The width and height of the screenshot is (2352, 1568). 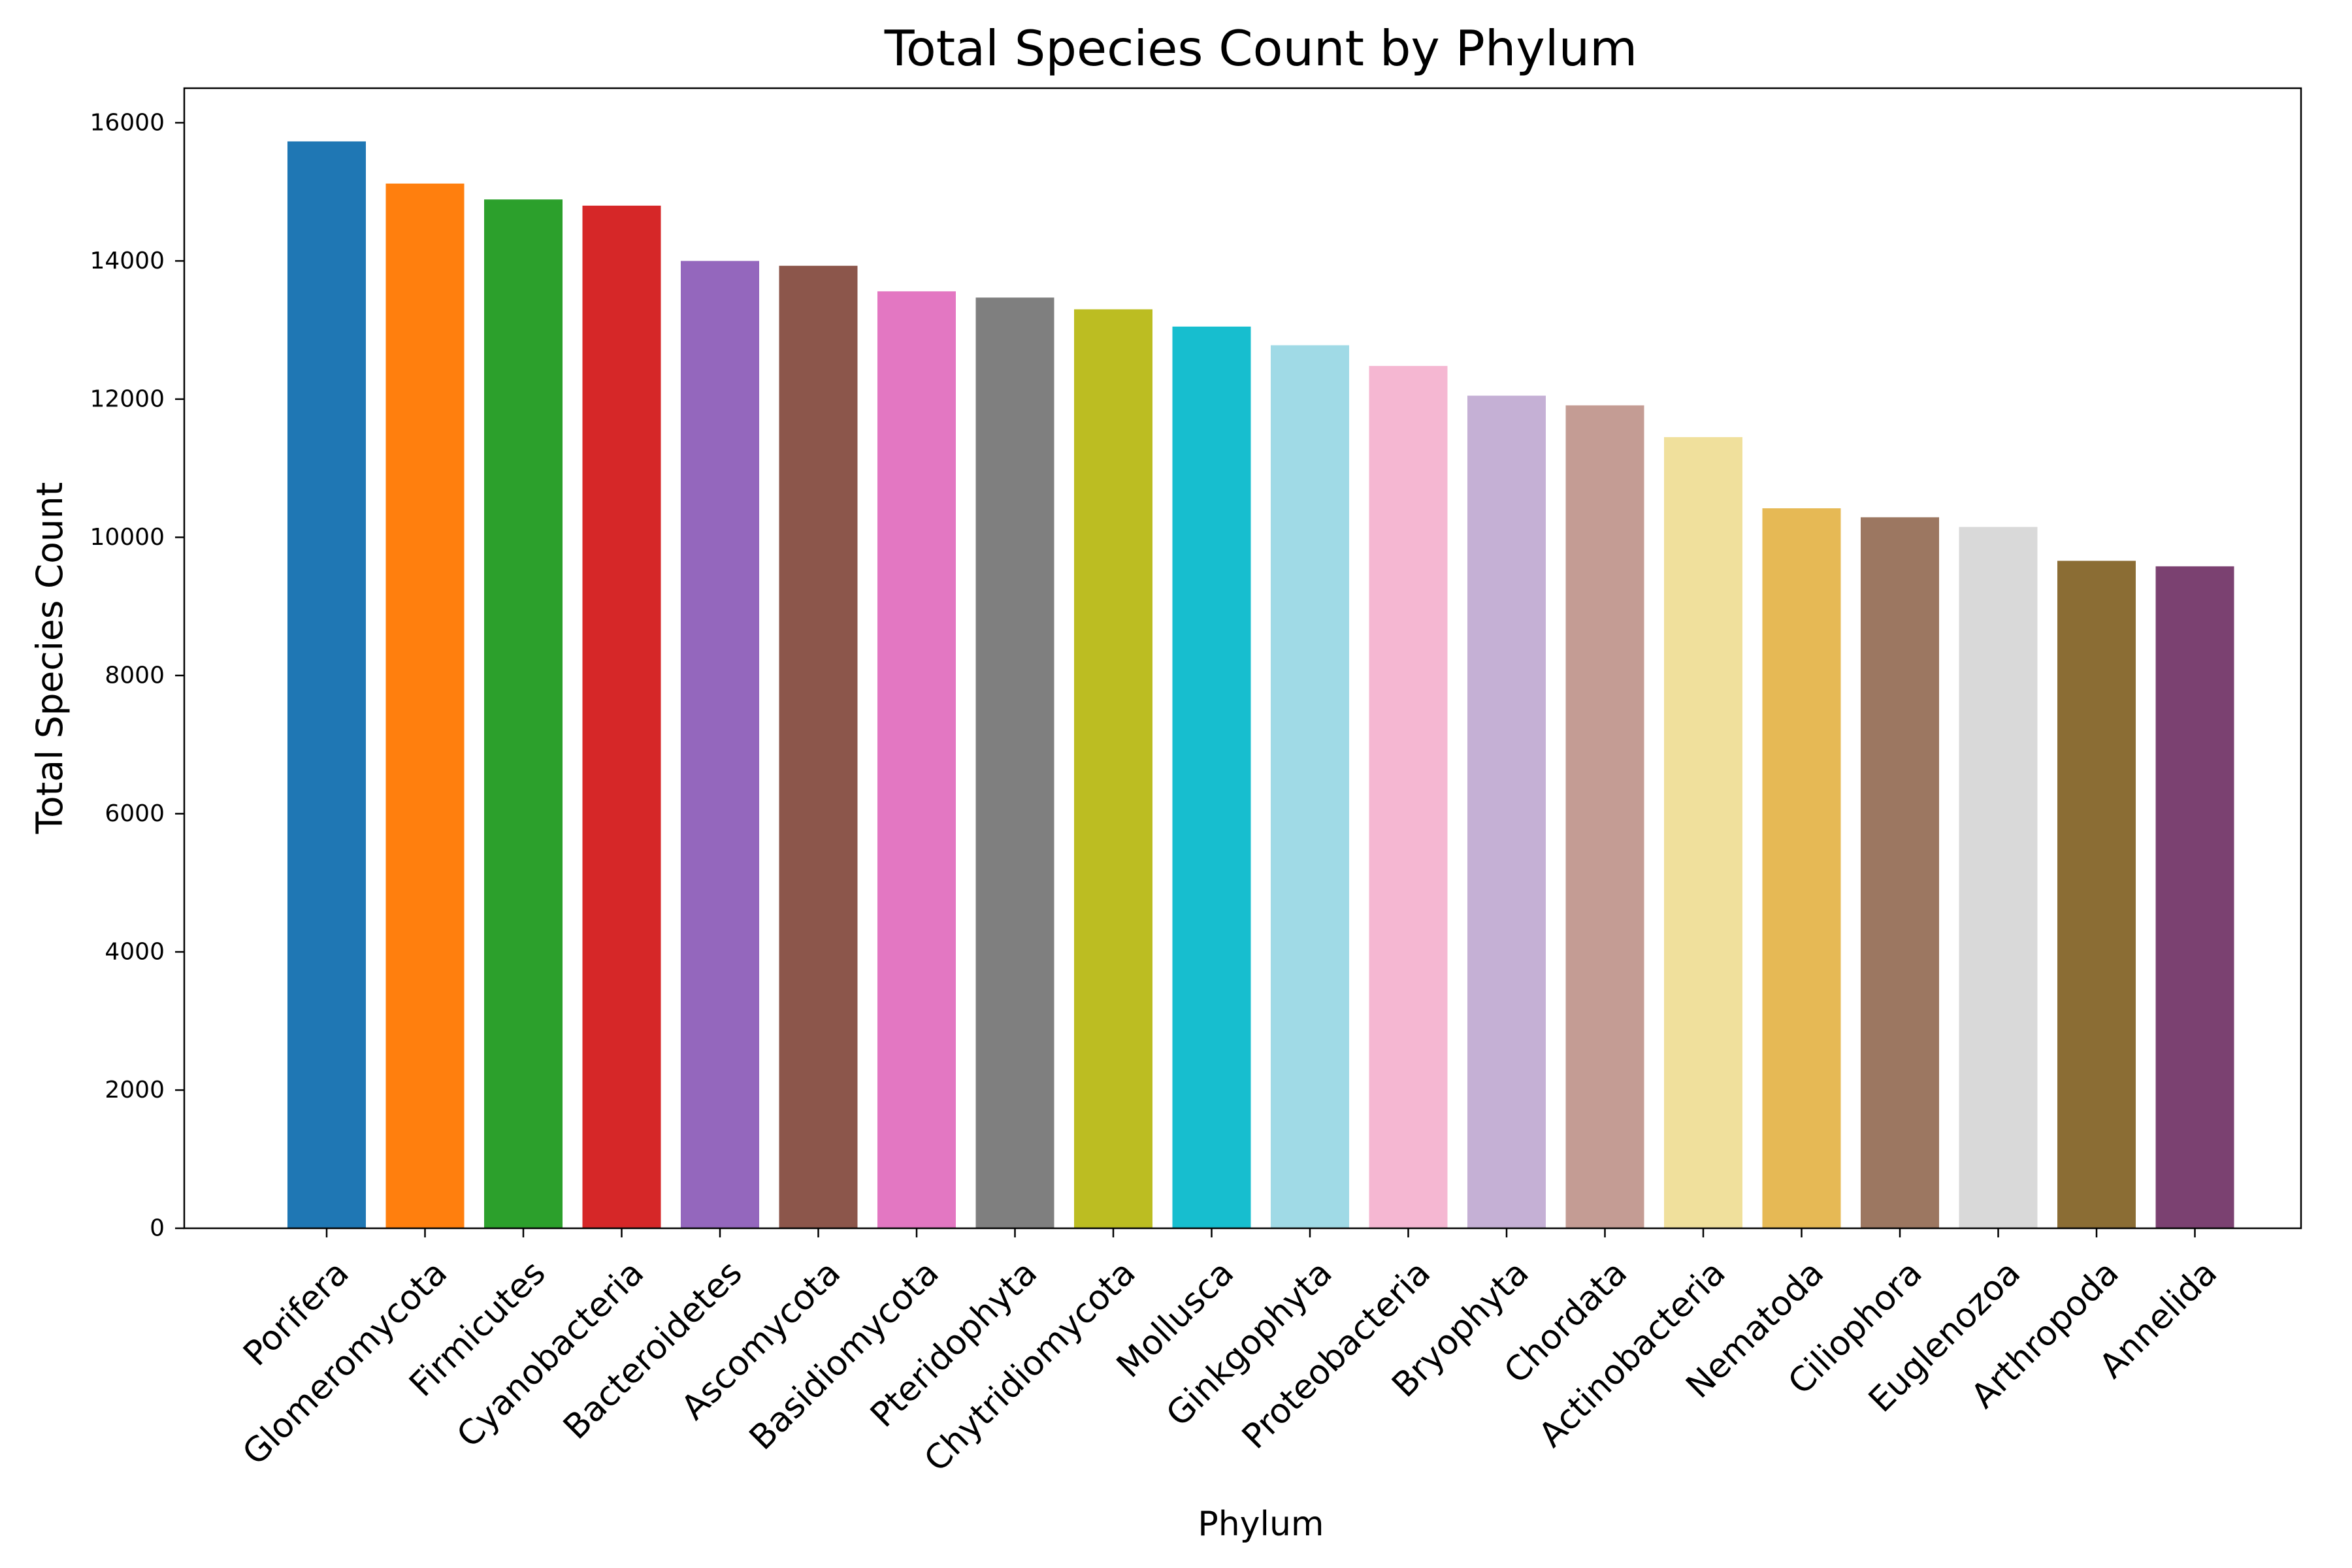 I want to click on bar-mollusca, so click(x=1211, y=777).